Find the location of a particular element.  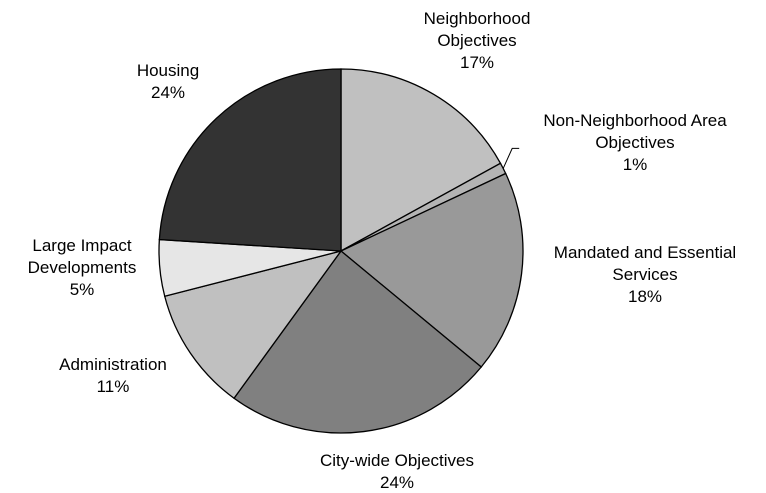

slice-label-mandated-and-essential-services: Mandated and Essential Services 18% is located at coordinates (645, 274).